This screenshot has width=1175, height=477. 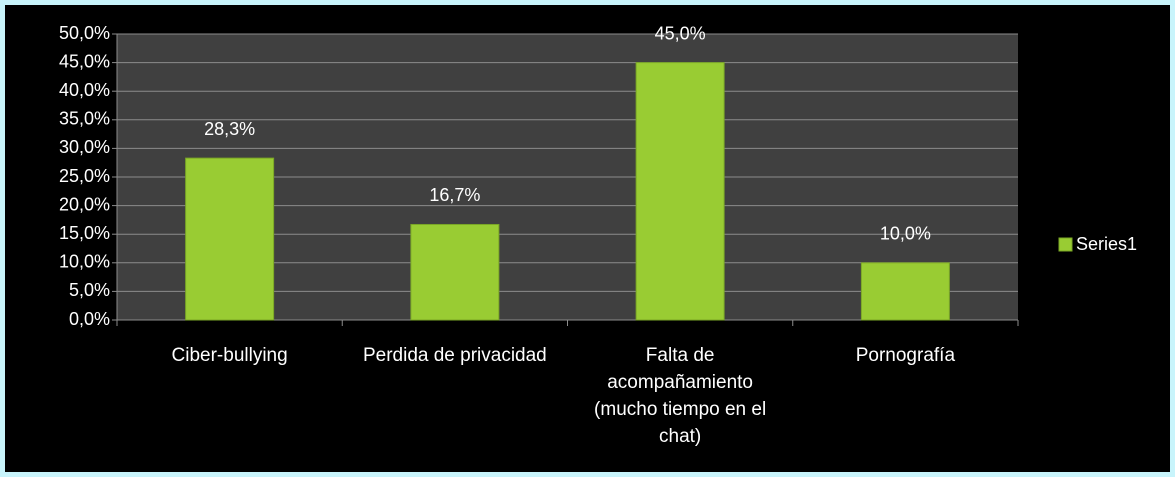 What do you see at coordinates (905, 234) in the screenshot?
I see `data-label: 10,0%` at bounding box center [905, 234].